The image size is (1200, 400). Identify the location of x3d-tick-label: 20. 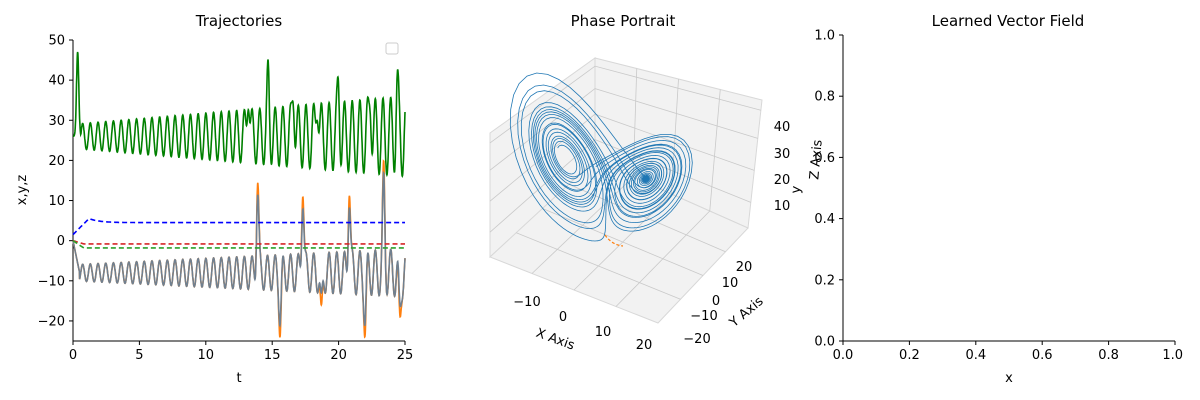
(644, 345).